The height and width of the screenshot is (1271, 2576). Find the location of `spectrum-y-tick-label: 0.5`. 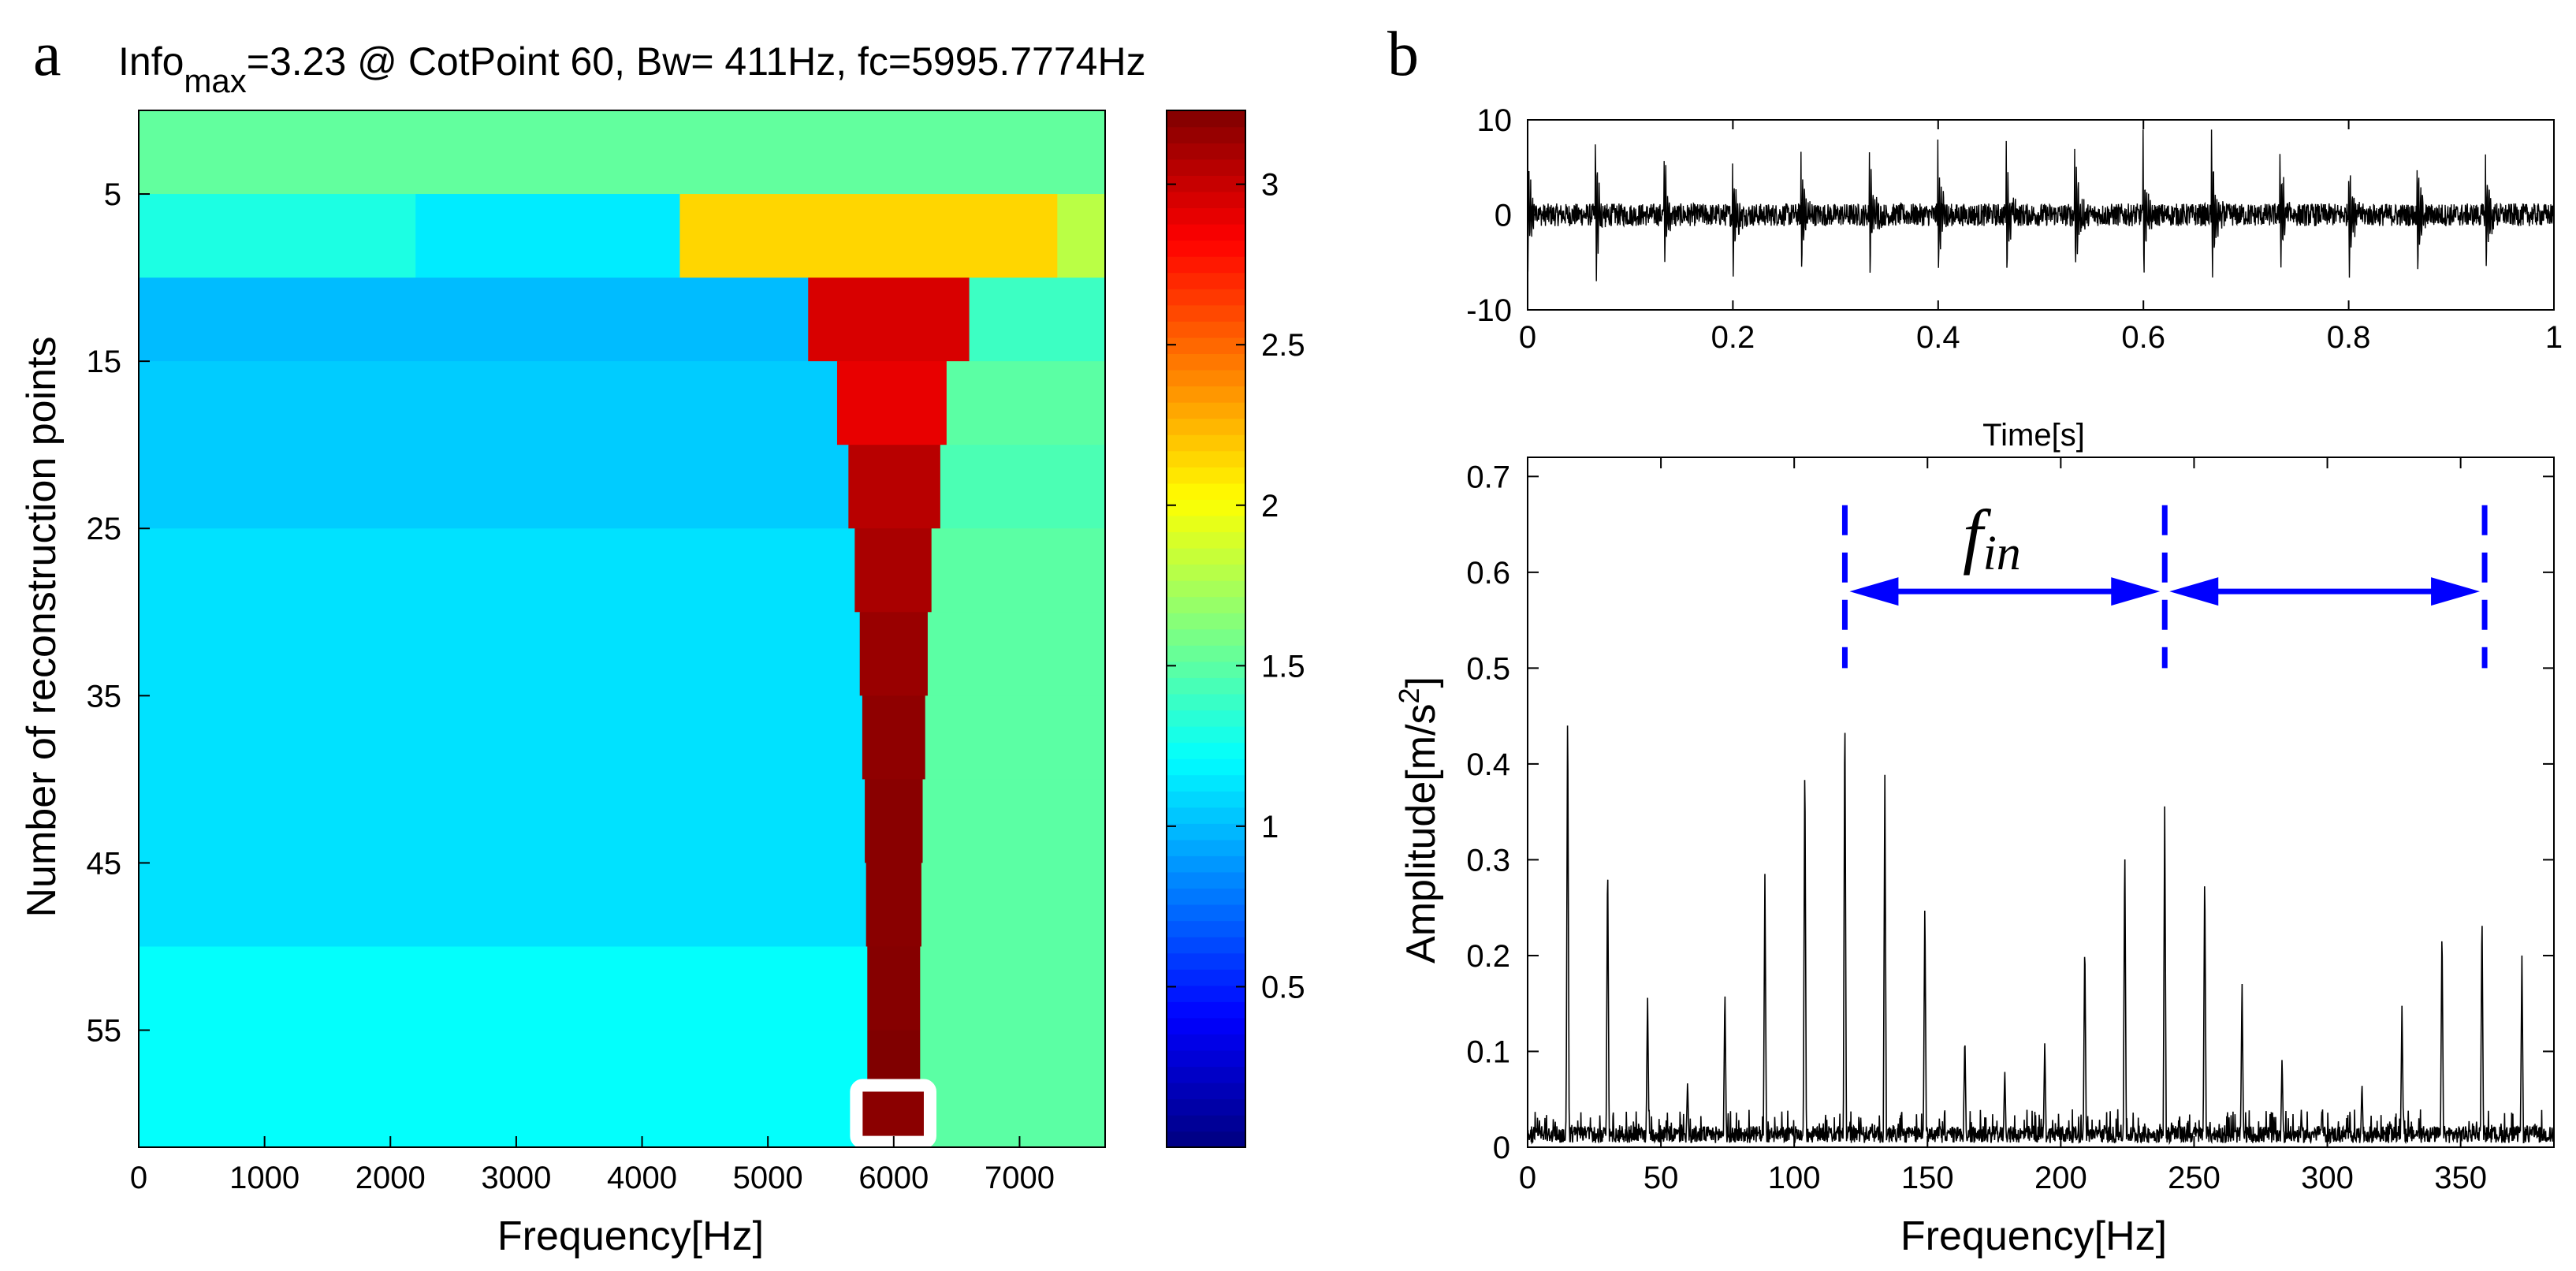

spectrum-y-tick-label: 0.5 is located at coordinates (1488, 668).